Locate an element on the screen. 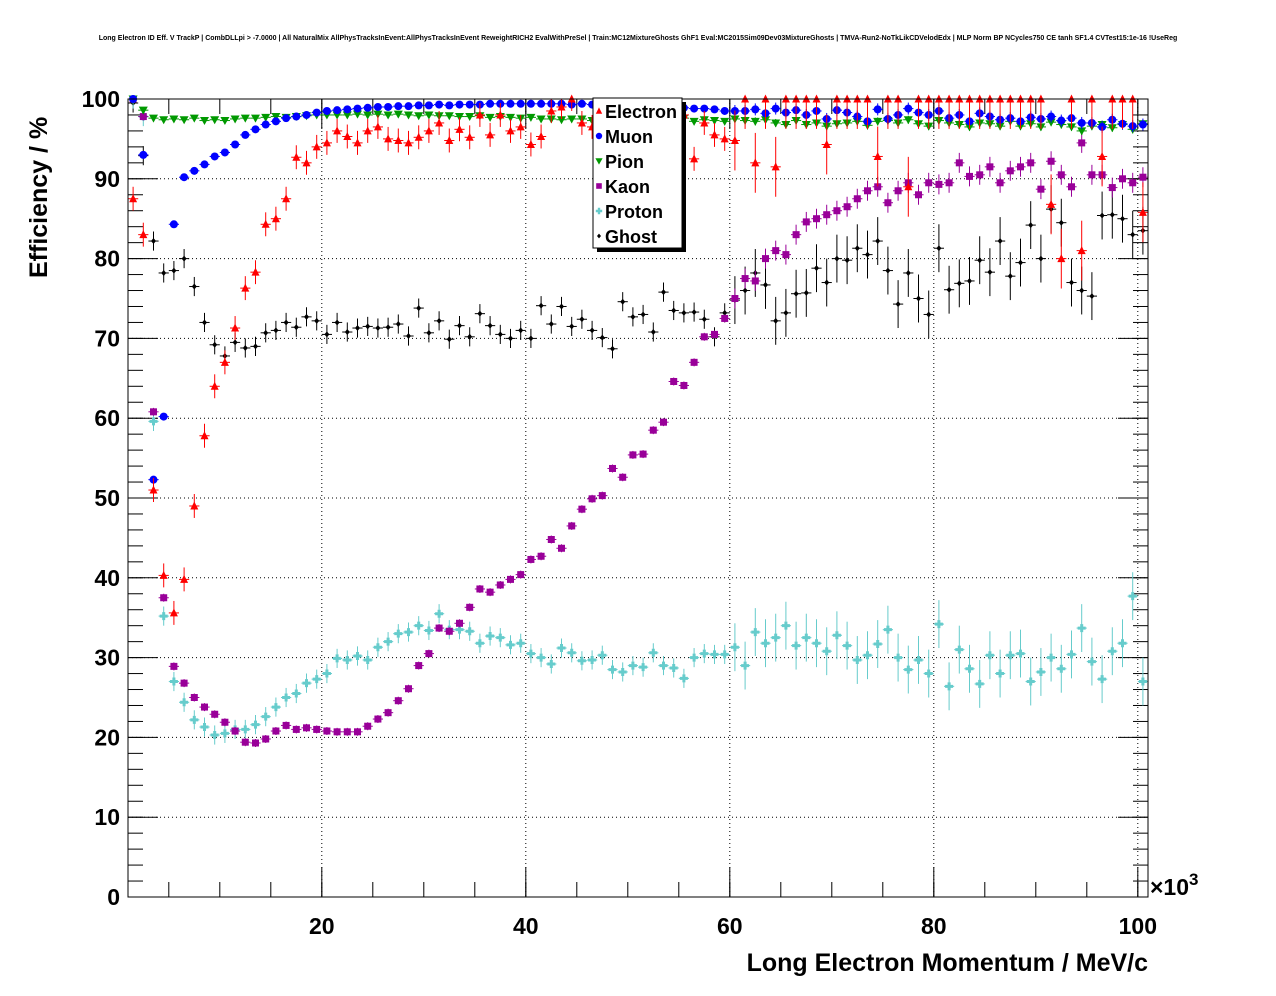 This screenshot has width=1276, height=996. legend-marker-proton is located at coordinates (599, 211).